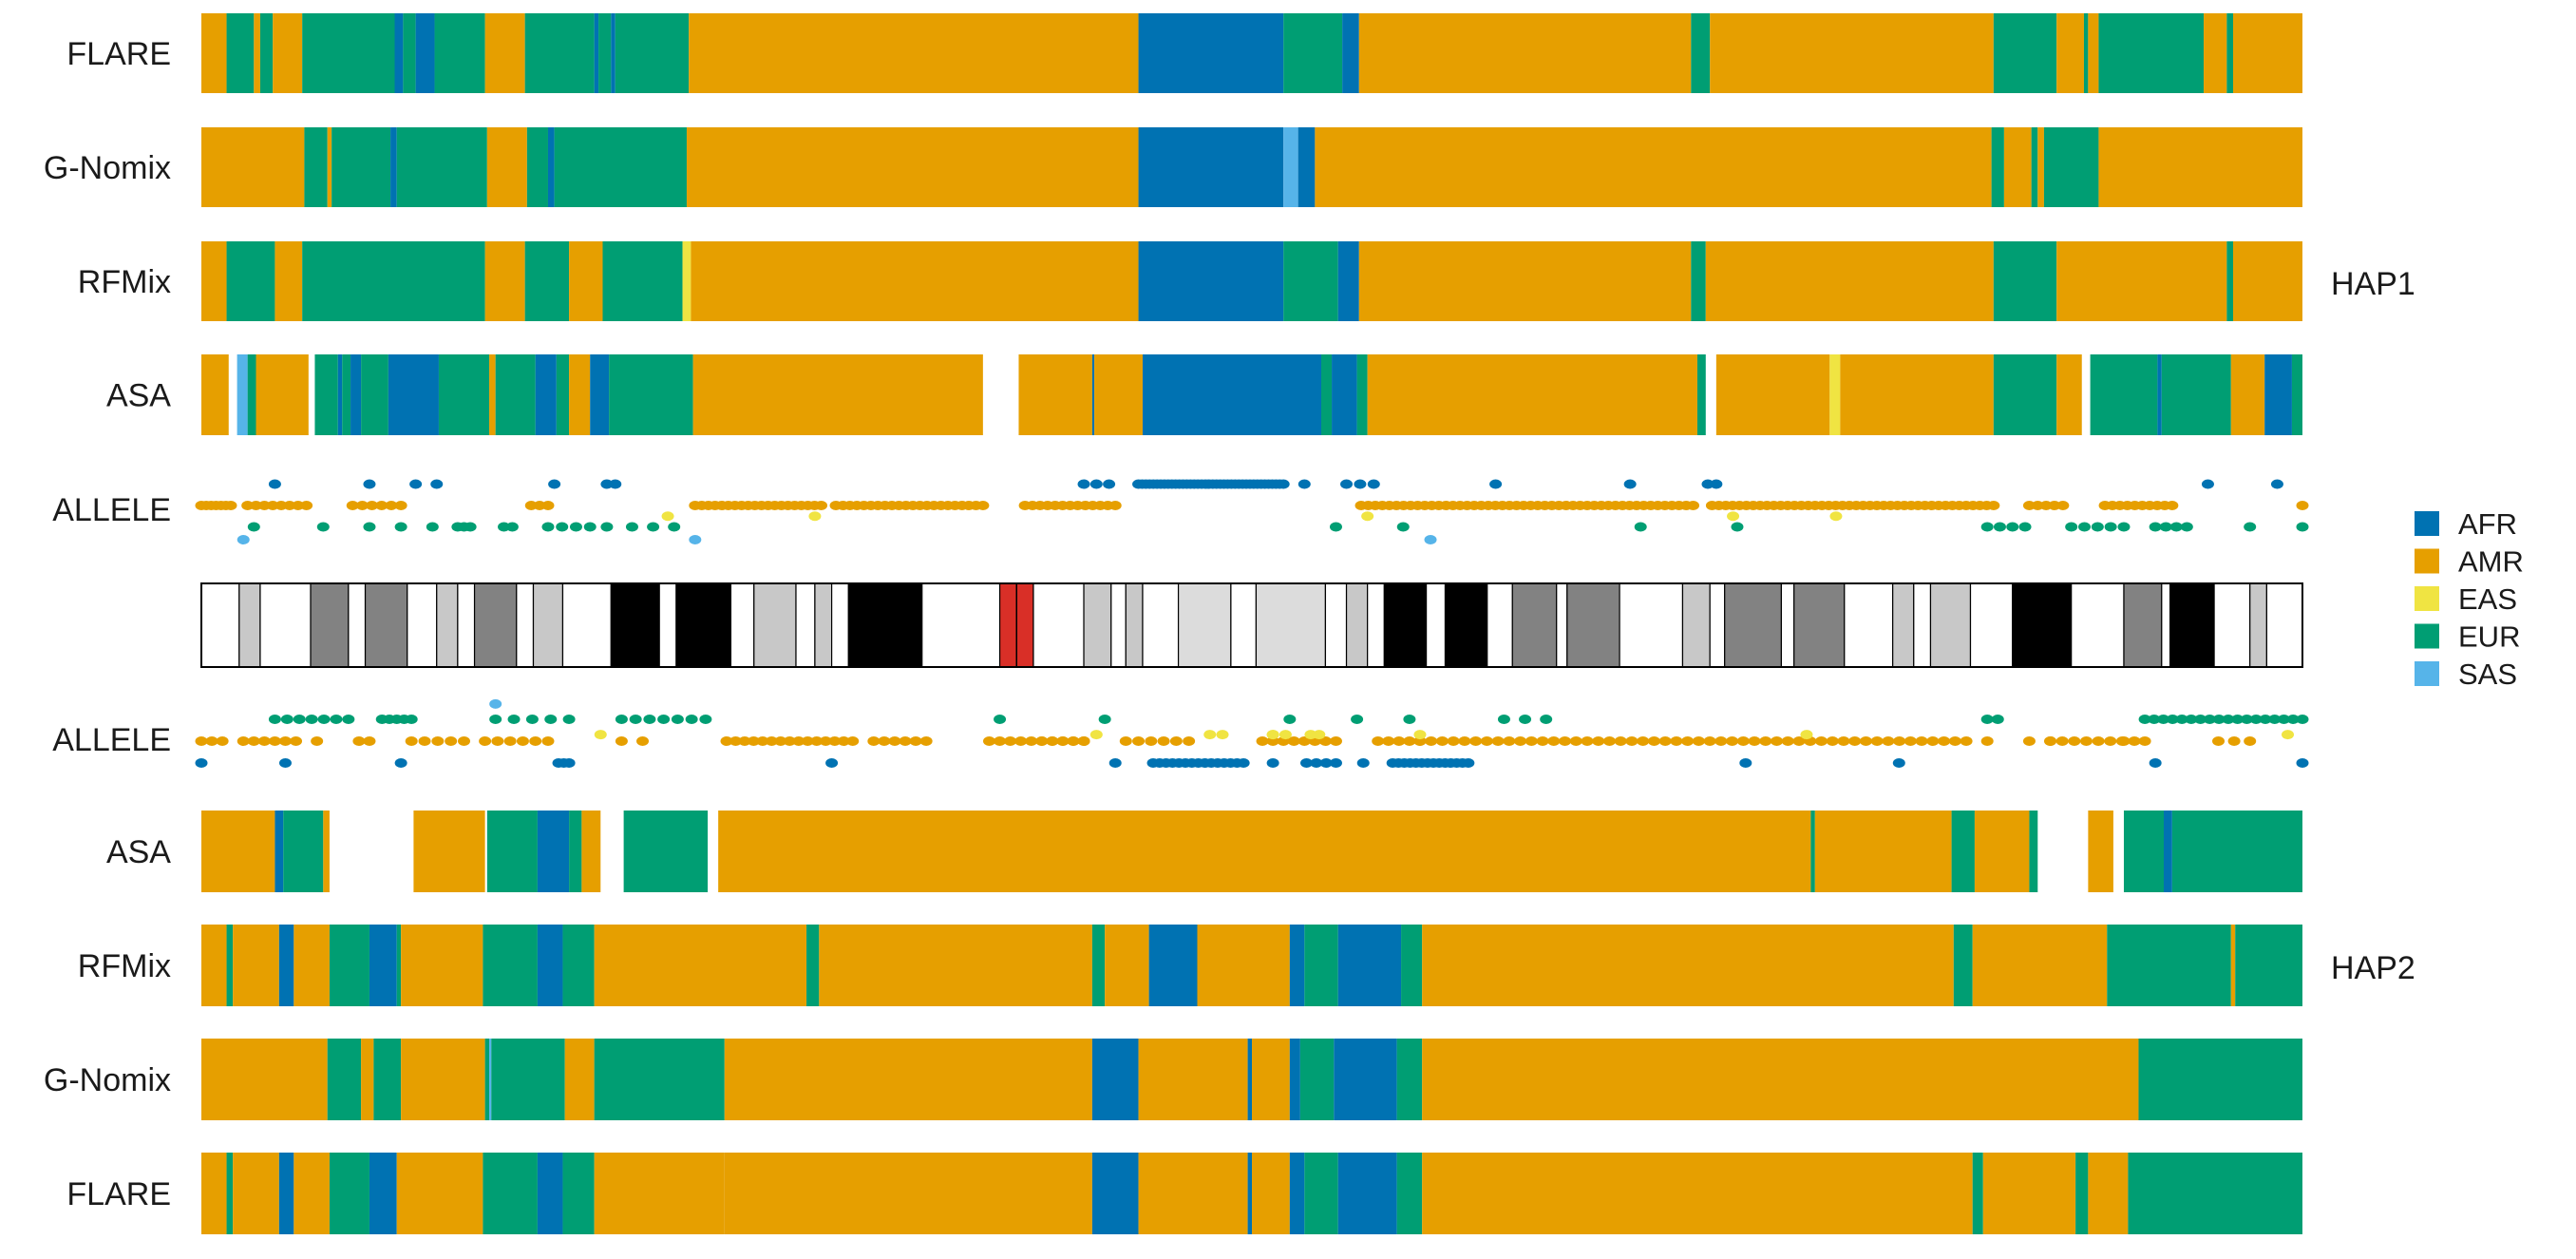 The height and width of the screenshot is (1259, 2576). Describe the element at coordinates (2427, 598) in the screenshot. I see `legend-swatch-eas` at that location.